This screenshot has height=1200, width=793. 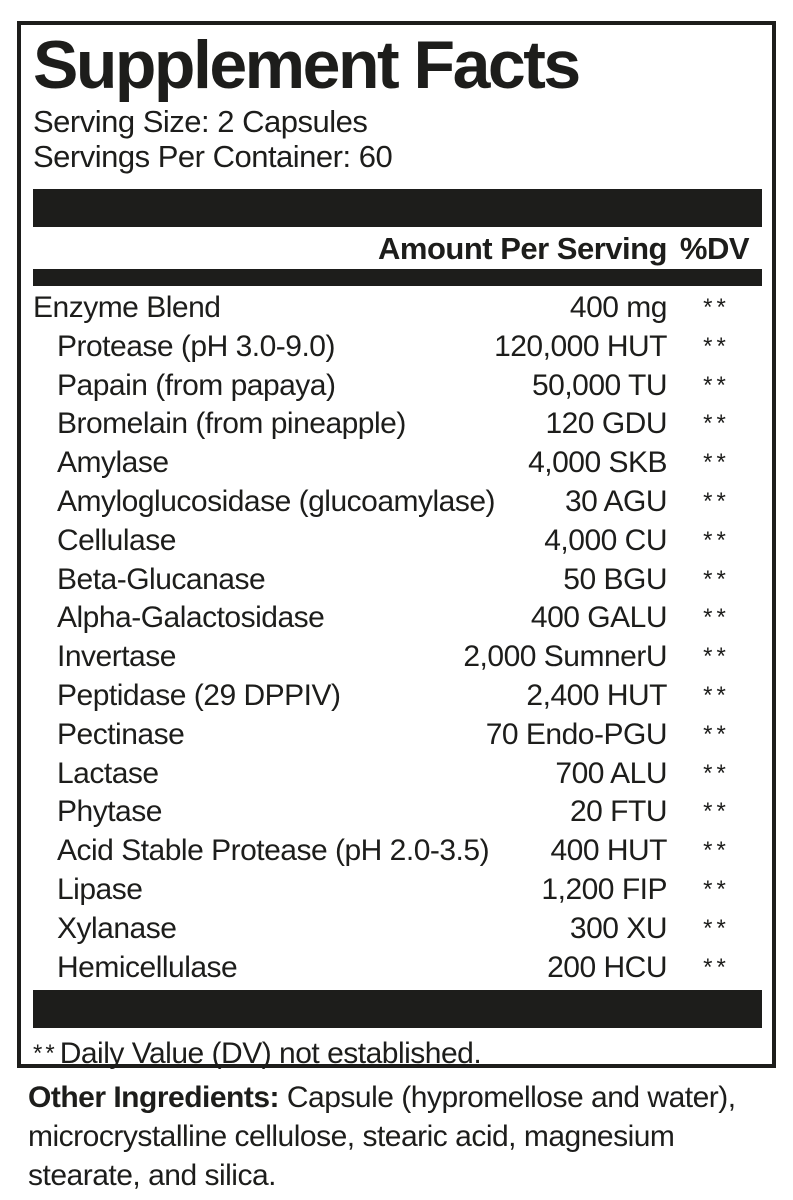 What do you see at coordinates (397, 347) in the screenshot?
I see `table-row: Protease (pH 3.0-9.0) 120,000 HUT **` at bounding box center [397, 347].